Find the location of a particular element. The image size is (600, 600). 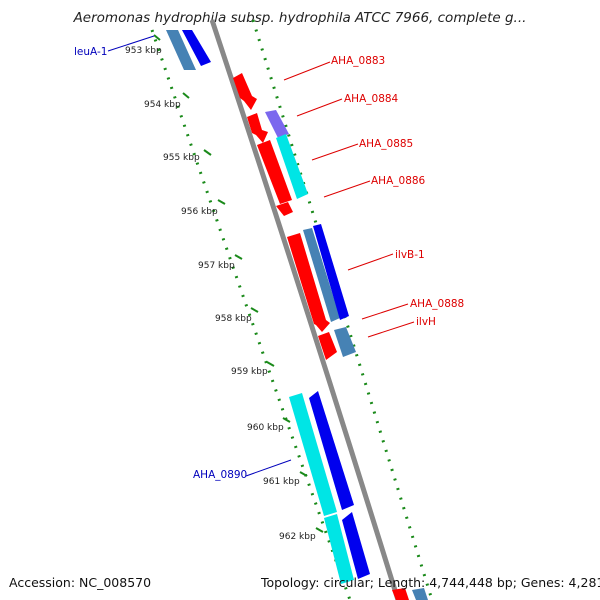

accession-text: Accession: NC_008570 is located at coordinates (80, 582).